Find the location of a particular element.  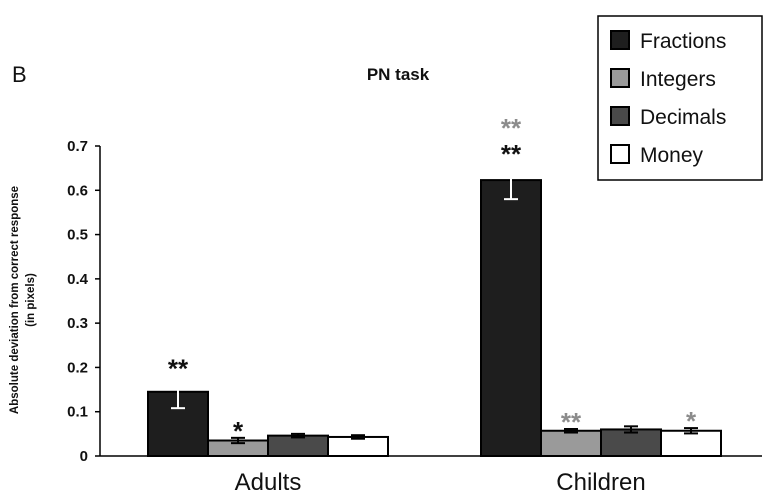

legend-swatch-decimals is located at coordinates (620, 116).